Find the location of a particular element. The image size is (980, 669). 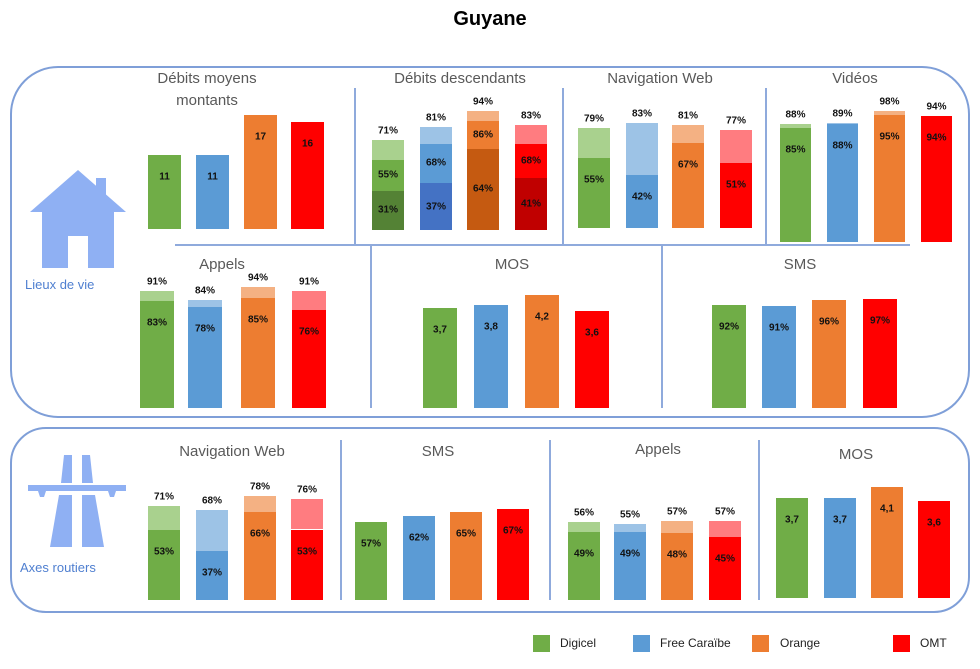

panel-title: Vidéos is located at coordinates (855, 78).